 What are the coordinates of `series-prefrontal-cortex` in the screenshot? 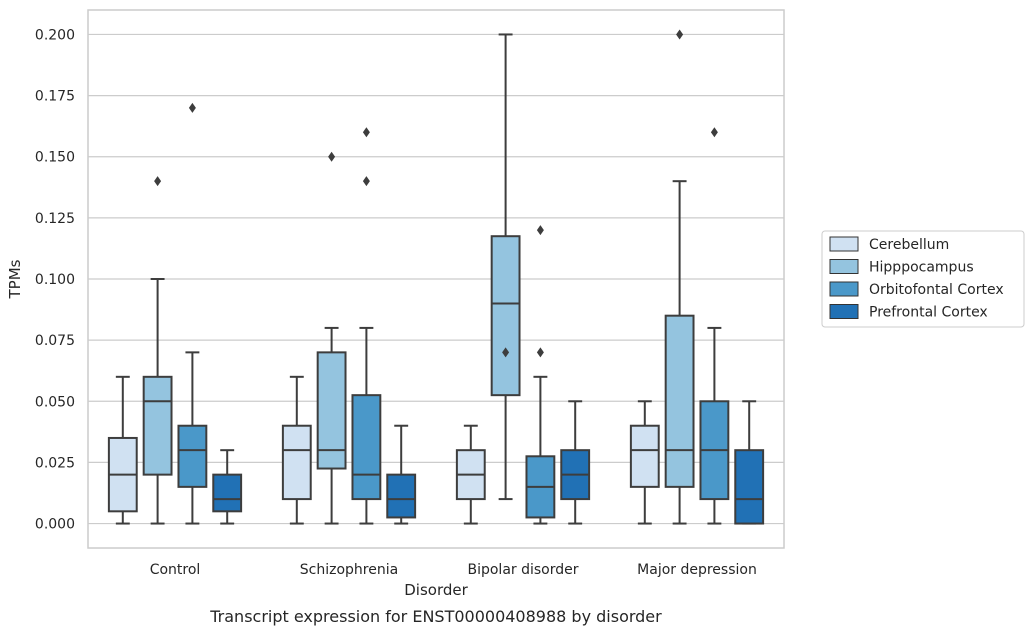 It's located at (488, 462).